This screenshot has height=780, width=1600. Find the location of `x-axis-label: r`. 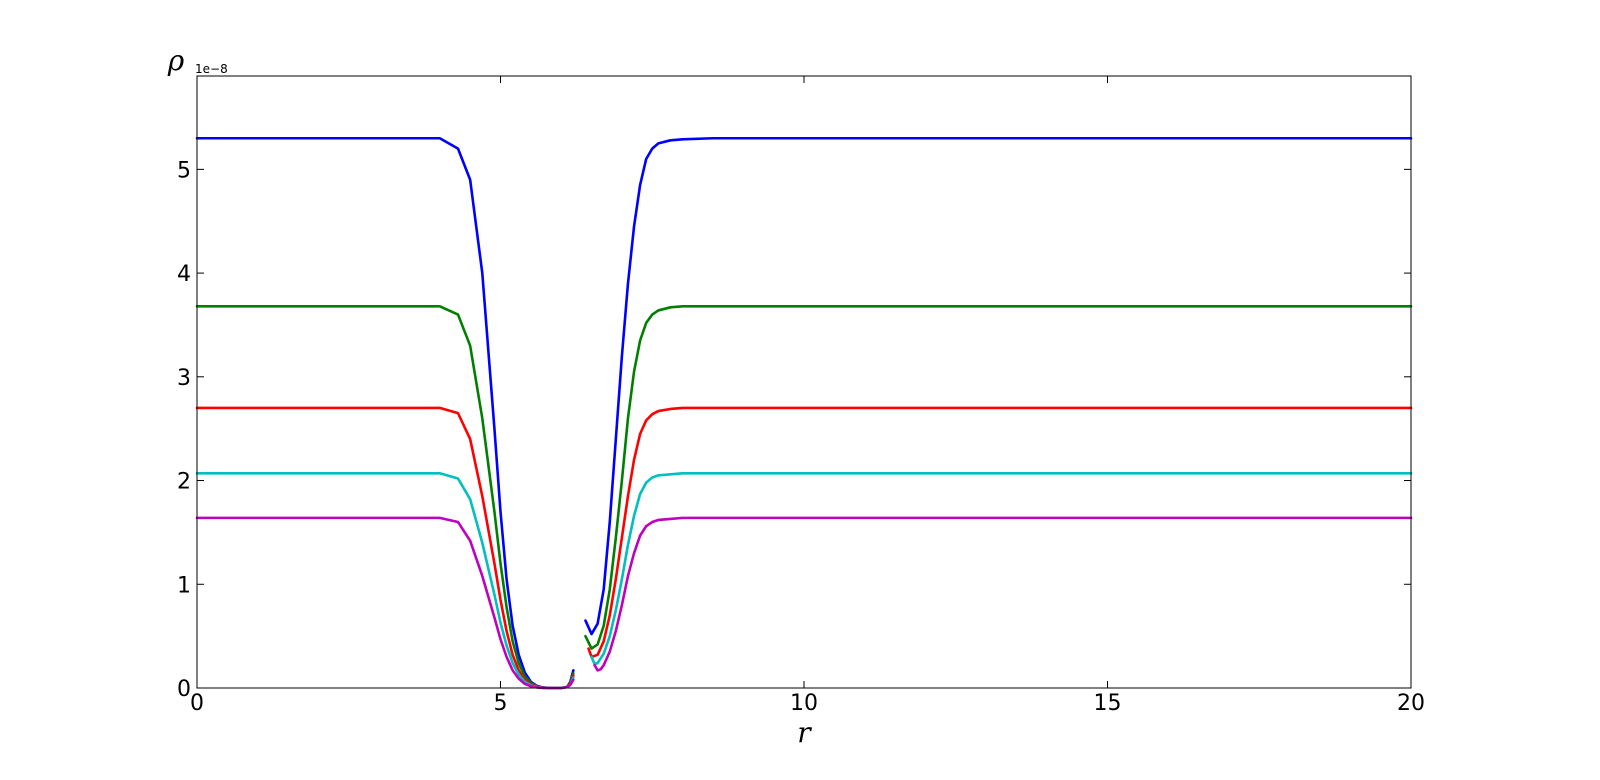

x-axis-label: r is located at coordinates (804, 732).